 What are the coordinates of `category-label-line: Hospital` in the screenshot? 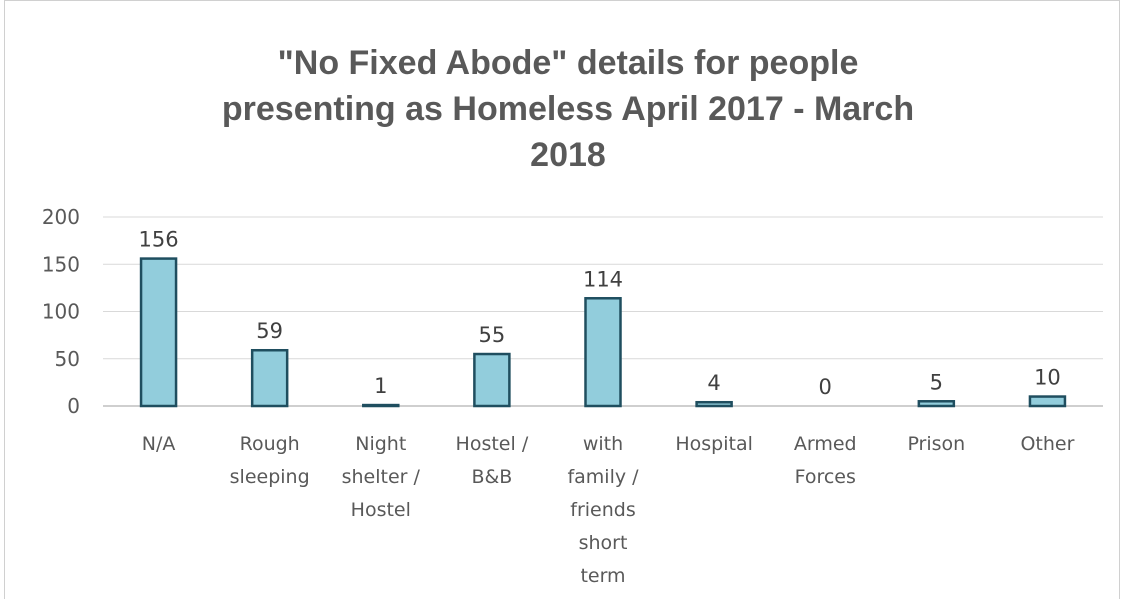 It's located at (714, 444).